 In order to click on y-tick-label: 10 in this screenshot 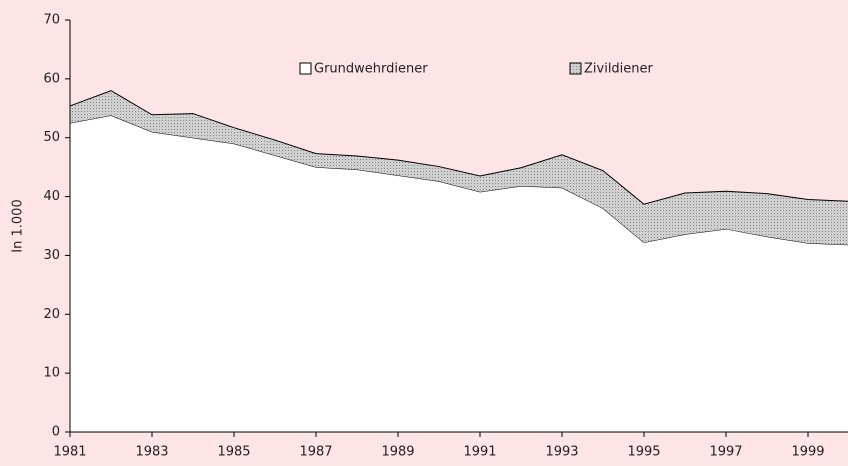, I will do `click(51, 373)`.